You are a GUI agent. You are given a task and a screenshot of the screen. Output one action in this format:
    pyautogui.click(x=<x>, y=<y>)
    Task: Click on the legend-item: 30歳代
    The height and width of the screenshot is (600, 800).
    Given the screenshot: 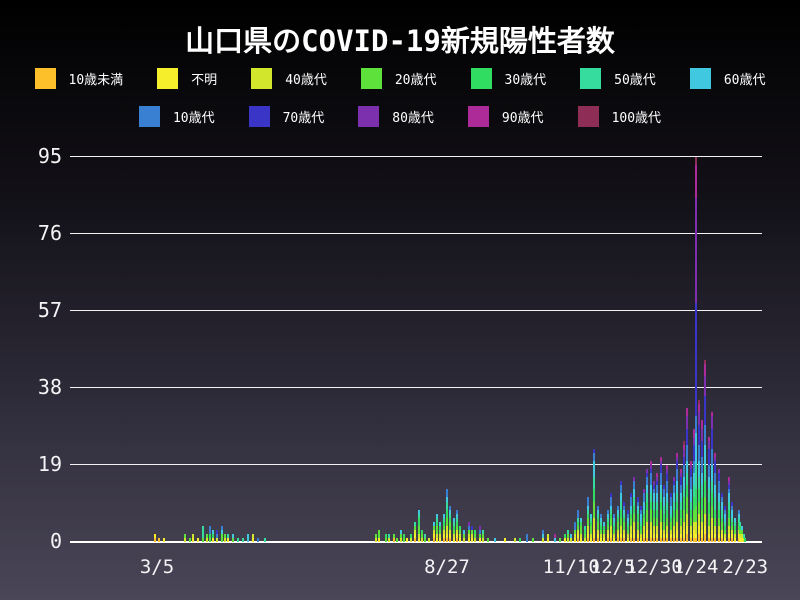 What is the action you would take?
    pyautogui.click(x=508, y=78)
    